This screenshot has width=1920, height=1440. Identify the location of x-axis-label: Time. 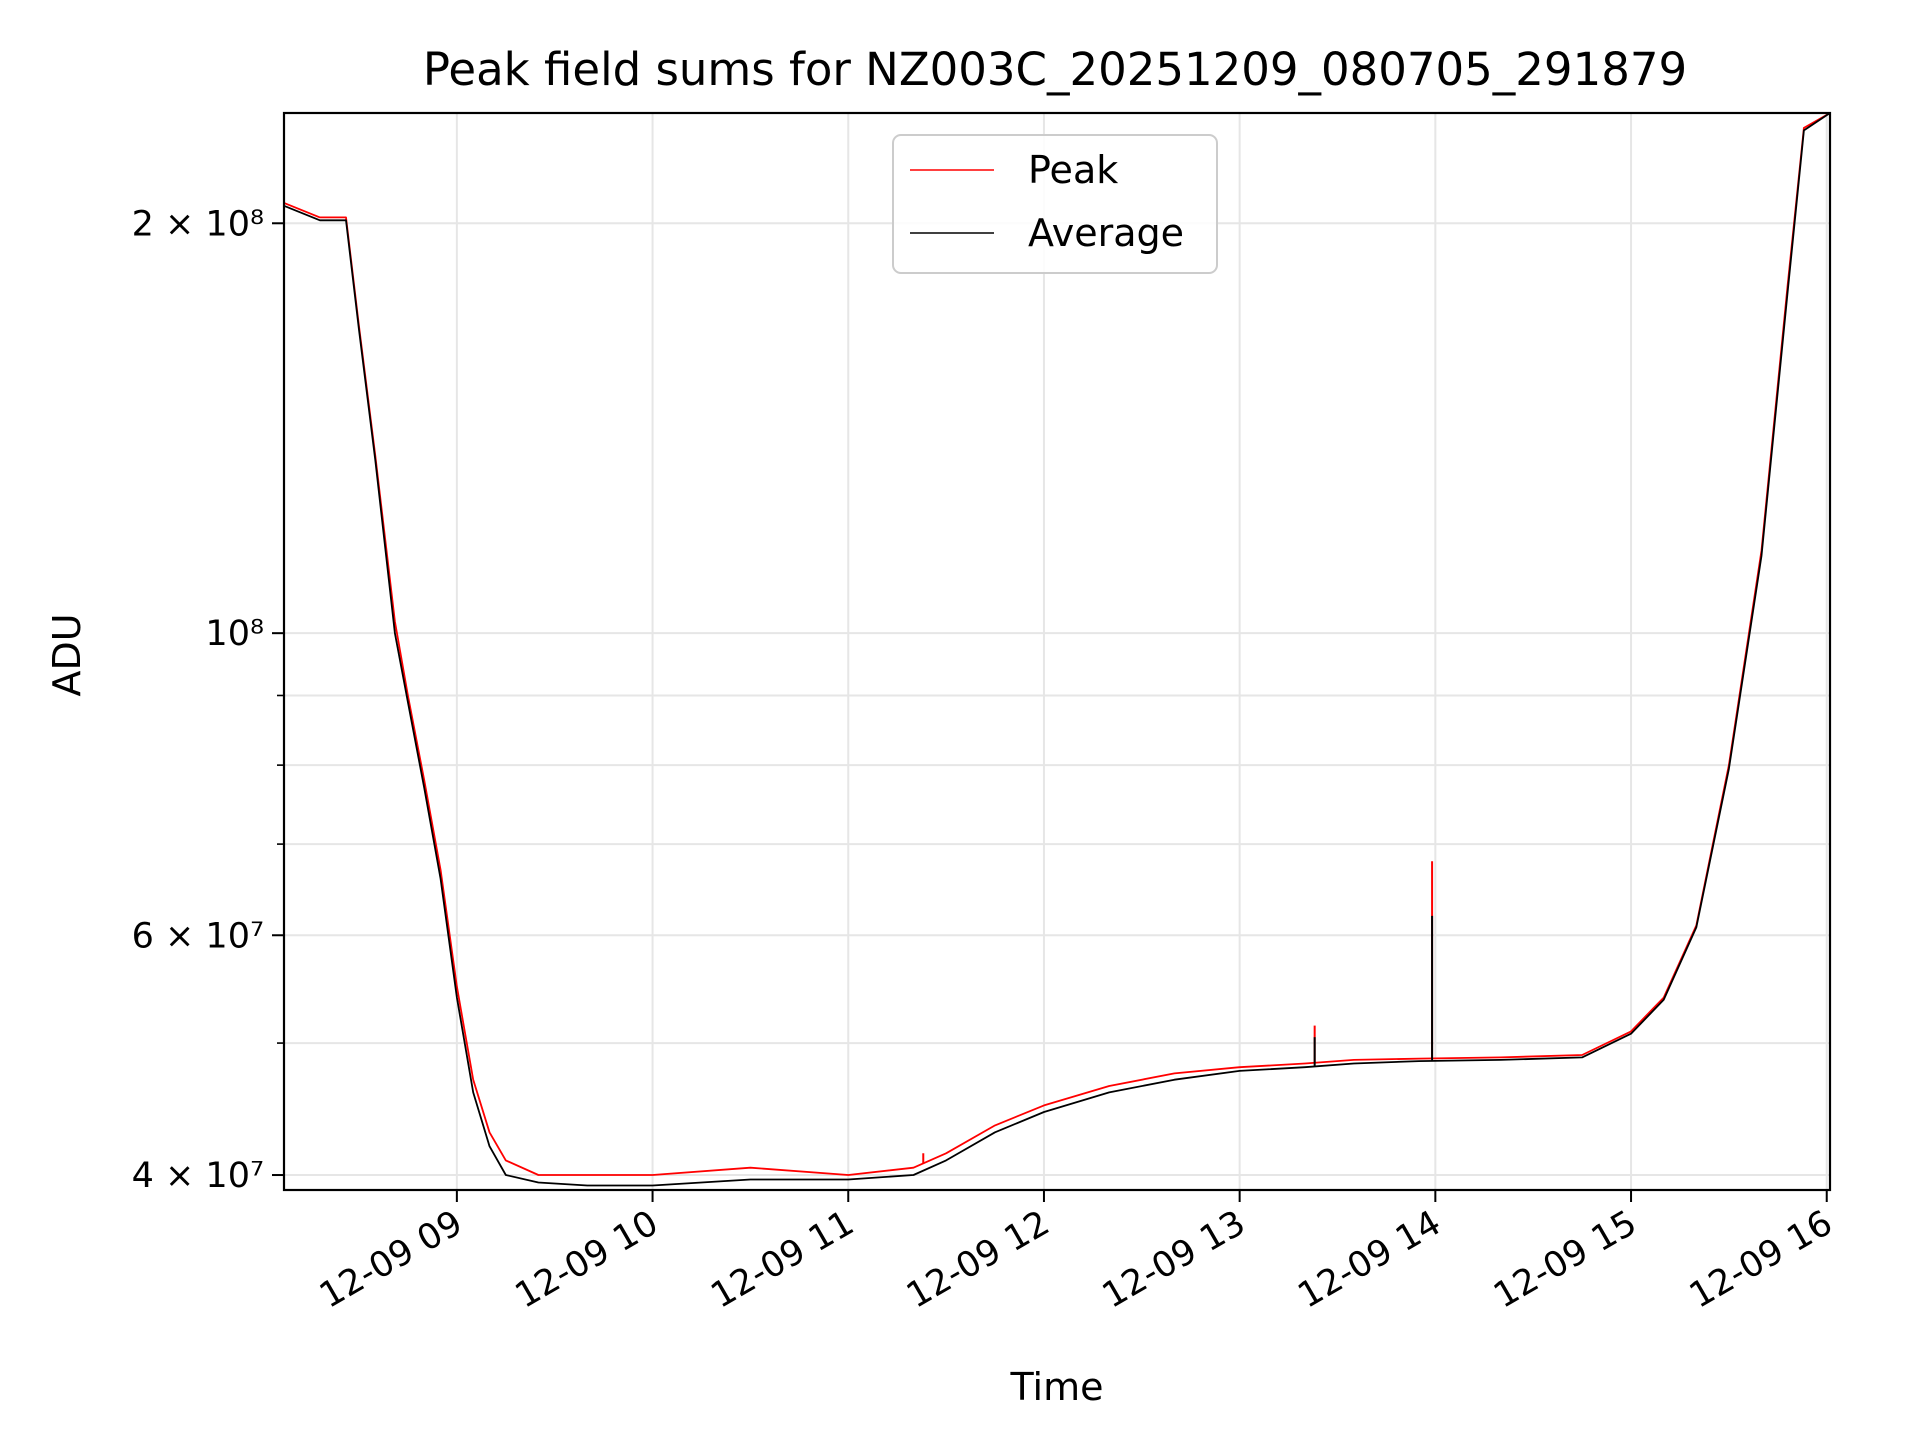
(1057, 1387).